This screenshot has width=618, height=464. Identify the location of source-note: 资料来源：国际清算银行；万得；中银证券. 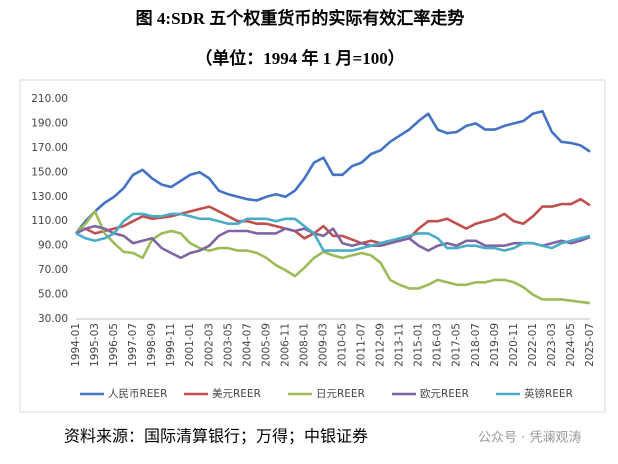
(216, 436).